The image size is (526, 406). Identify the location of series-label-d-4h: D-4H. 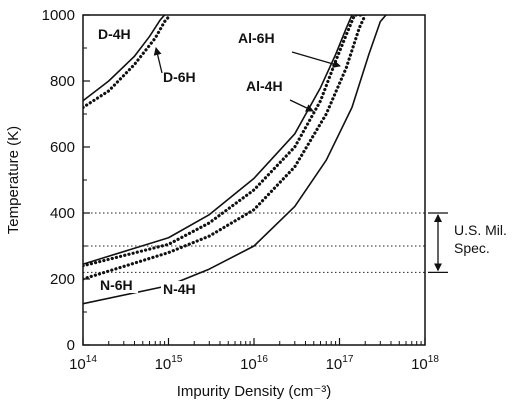
(114, 34).